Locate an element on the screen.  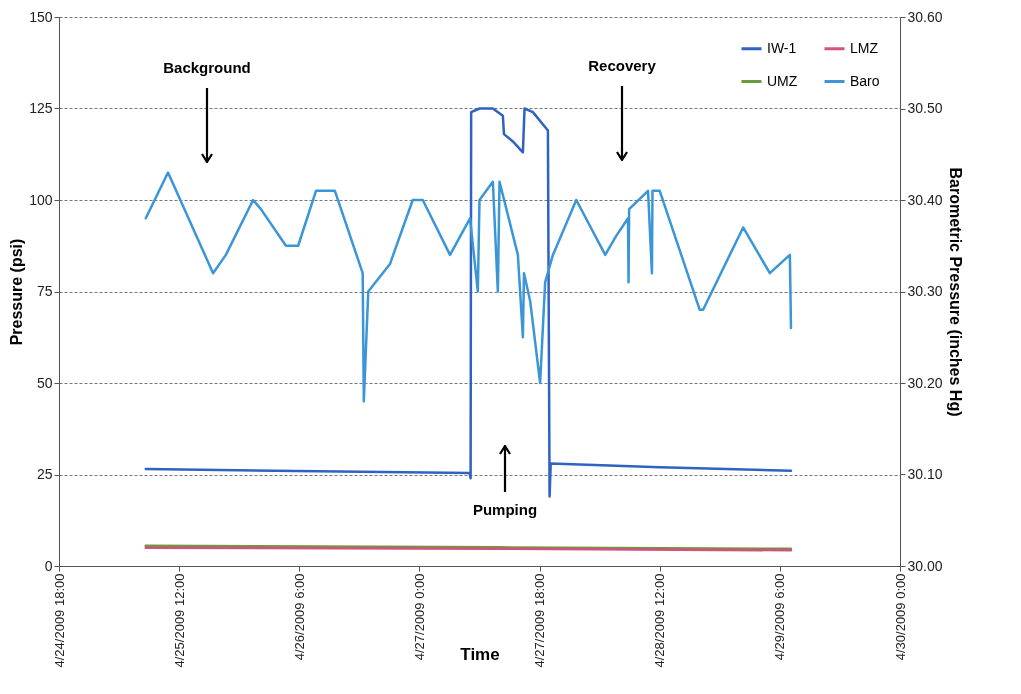
y-tick-label: 125 is located at coordinates (41, 108).